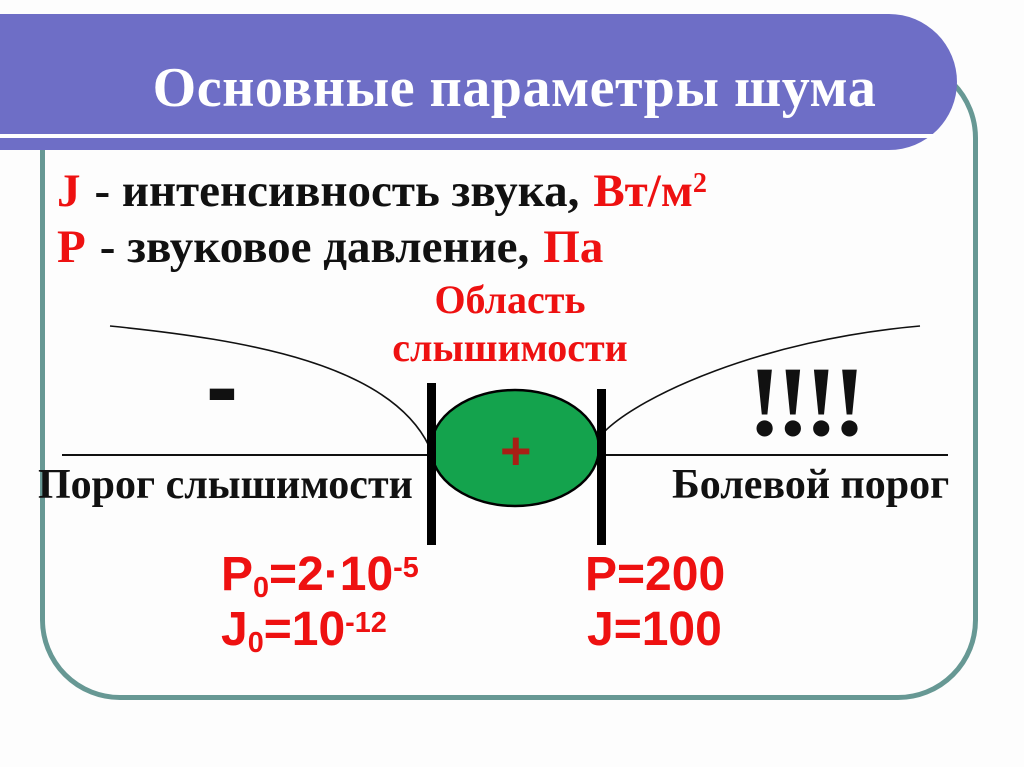 This screenshot has height=767, width=1024. What do you see at coordinates (510, 324) in the screenshot?
I see `audibility-region-label: Область слышимости` at bounding box center [510, 324].